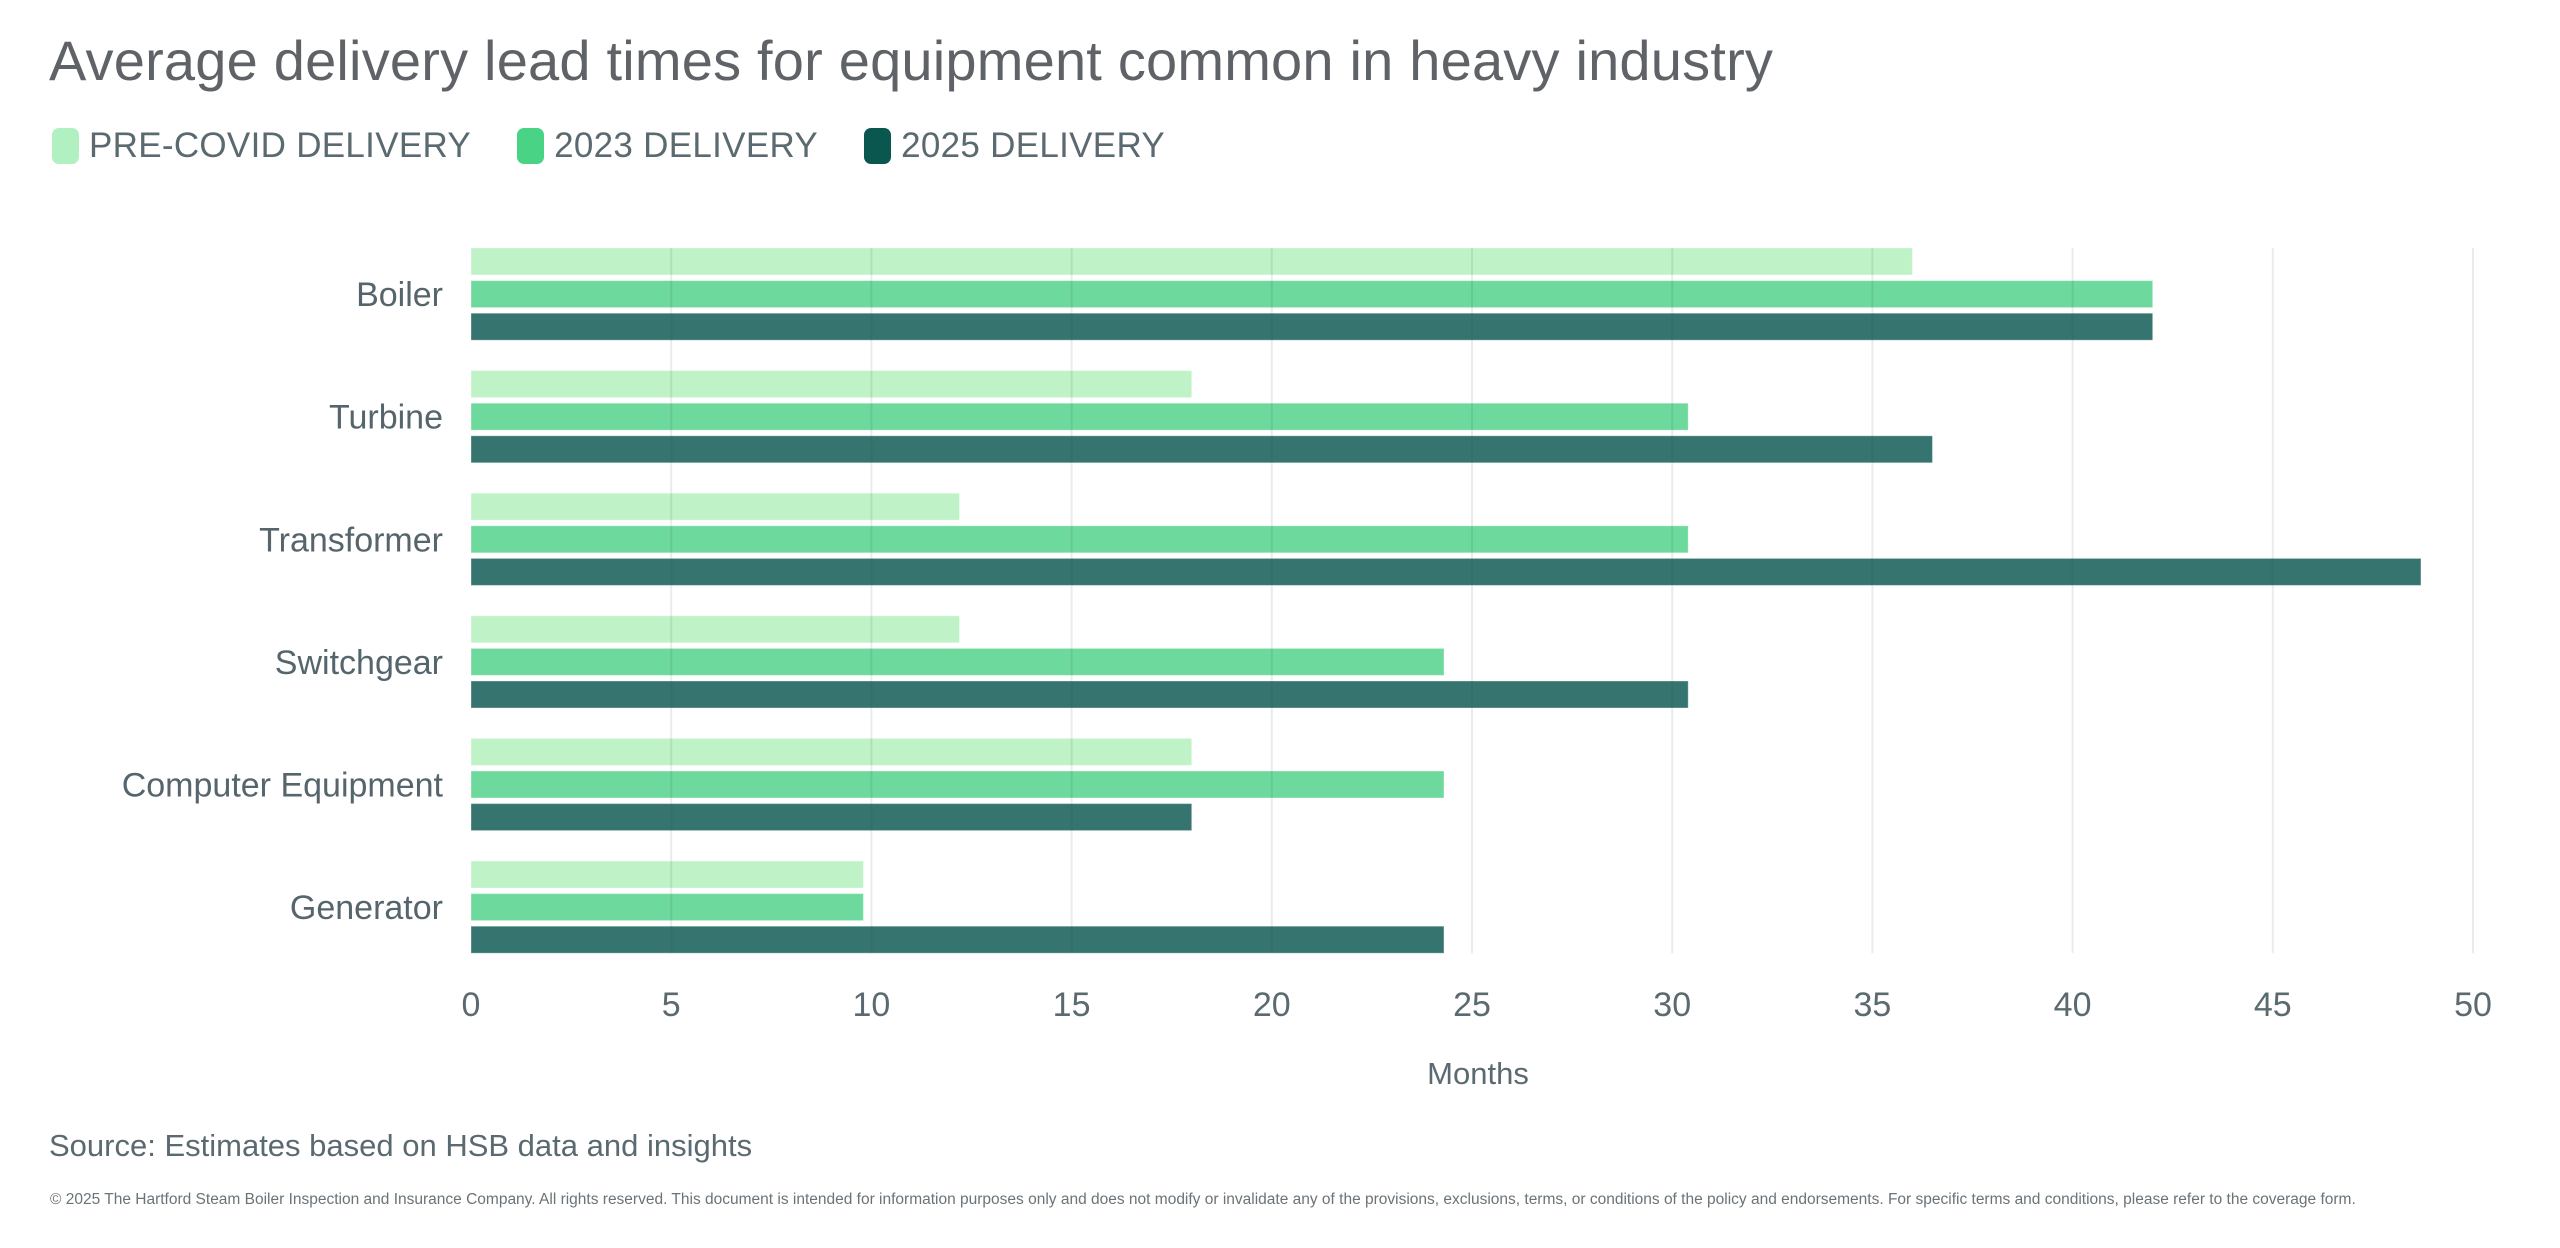 The width and height of the screenshot is (2560, 1248). Describe the element at coordinates (1478, 1073) in the screenshot. I see `x-axis-title: Months` at that location.